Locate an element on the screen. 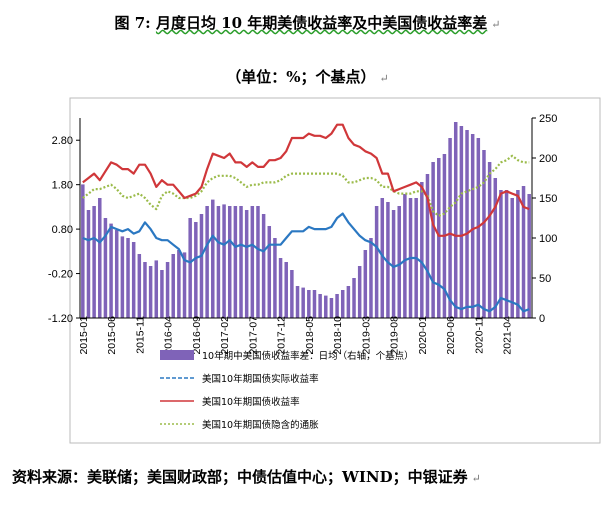 The height and width of the screenshot is (506, 615). x-tick-label: 2017-12 is located at coordinates (282, 335).